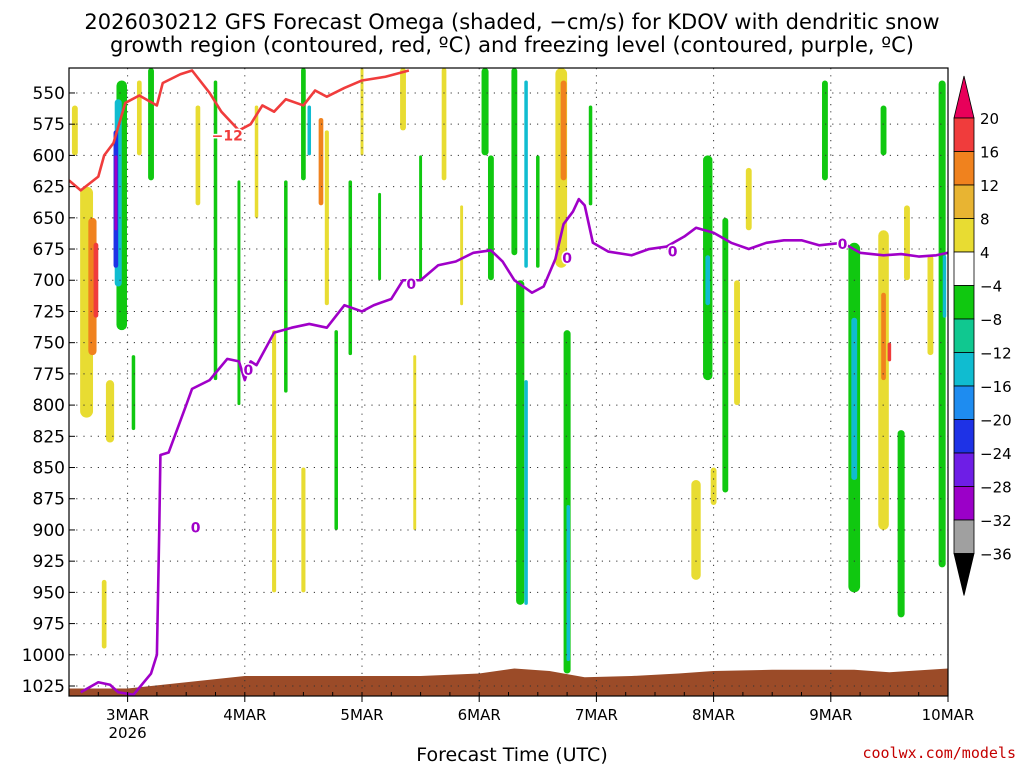  What do you see at coordinates (985, 253) in the screenshot?
I see `colorbar-label-4: 4` at bounding box center [985, 253].